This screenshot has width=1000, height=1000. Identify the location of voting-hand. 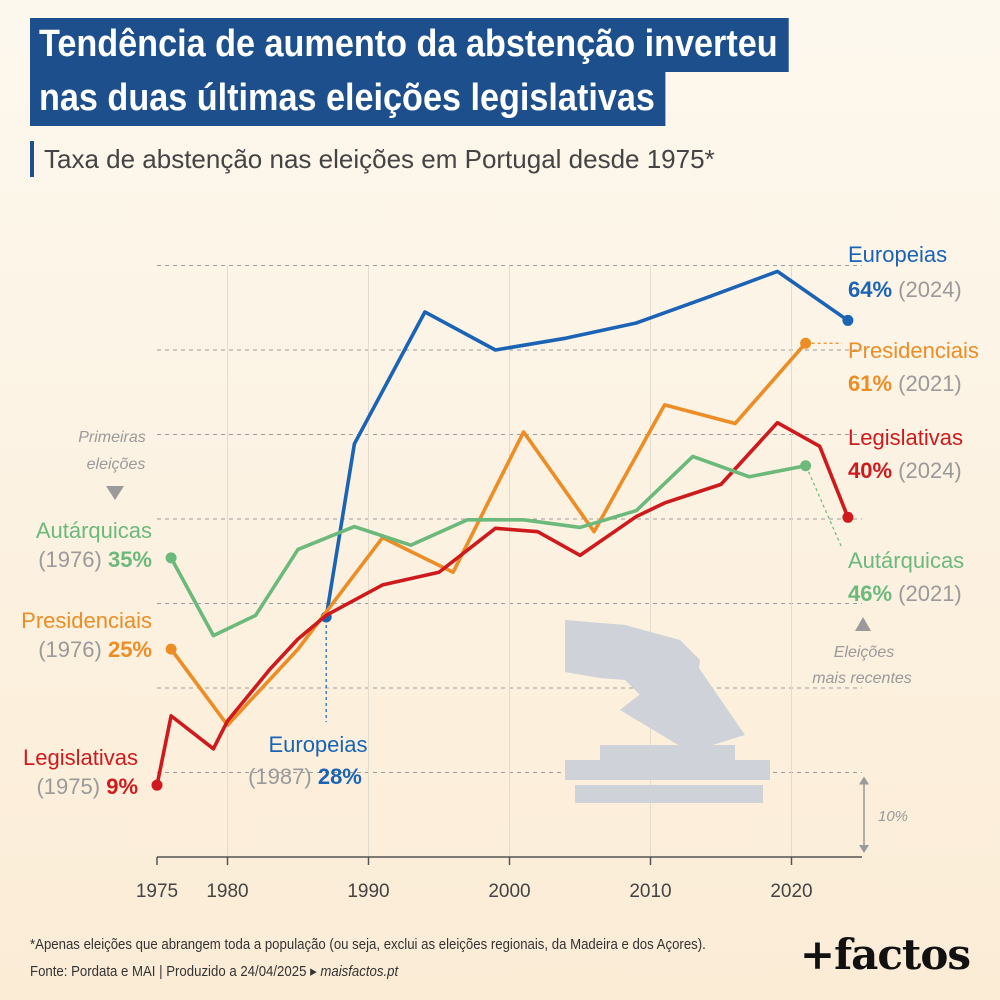
(632, 667).